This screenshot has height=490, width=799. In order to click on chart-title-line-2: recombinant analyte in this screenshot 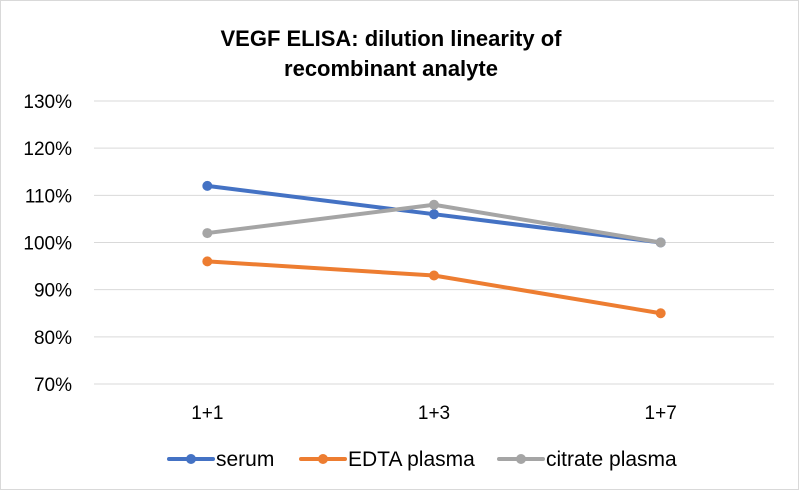, I will do `click(391, 68)`.